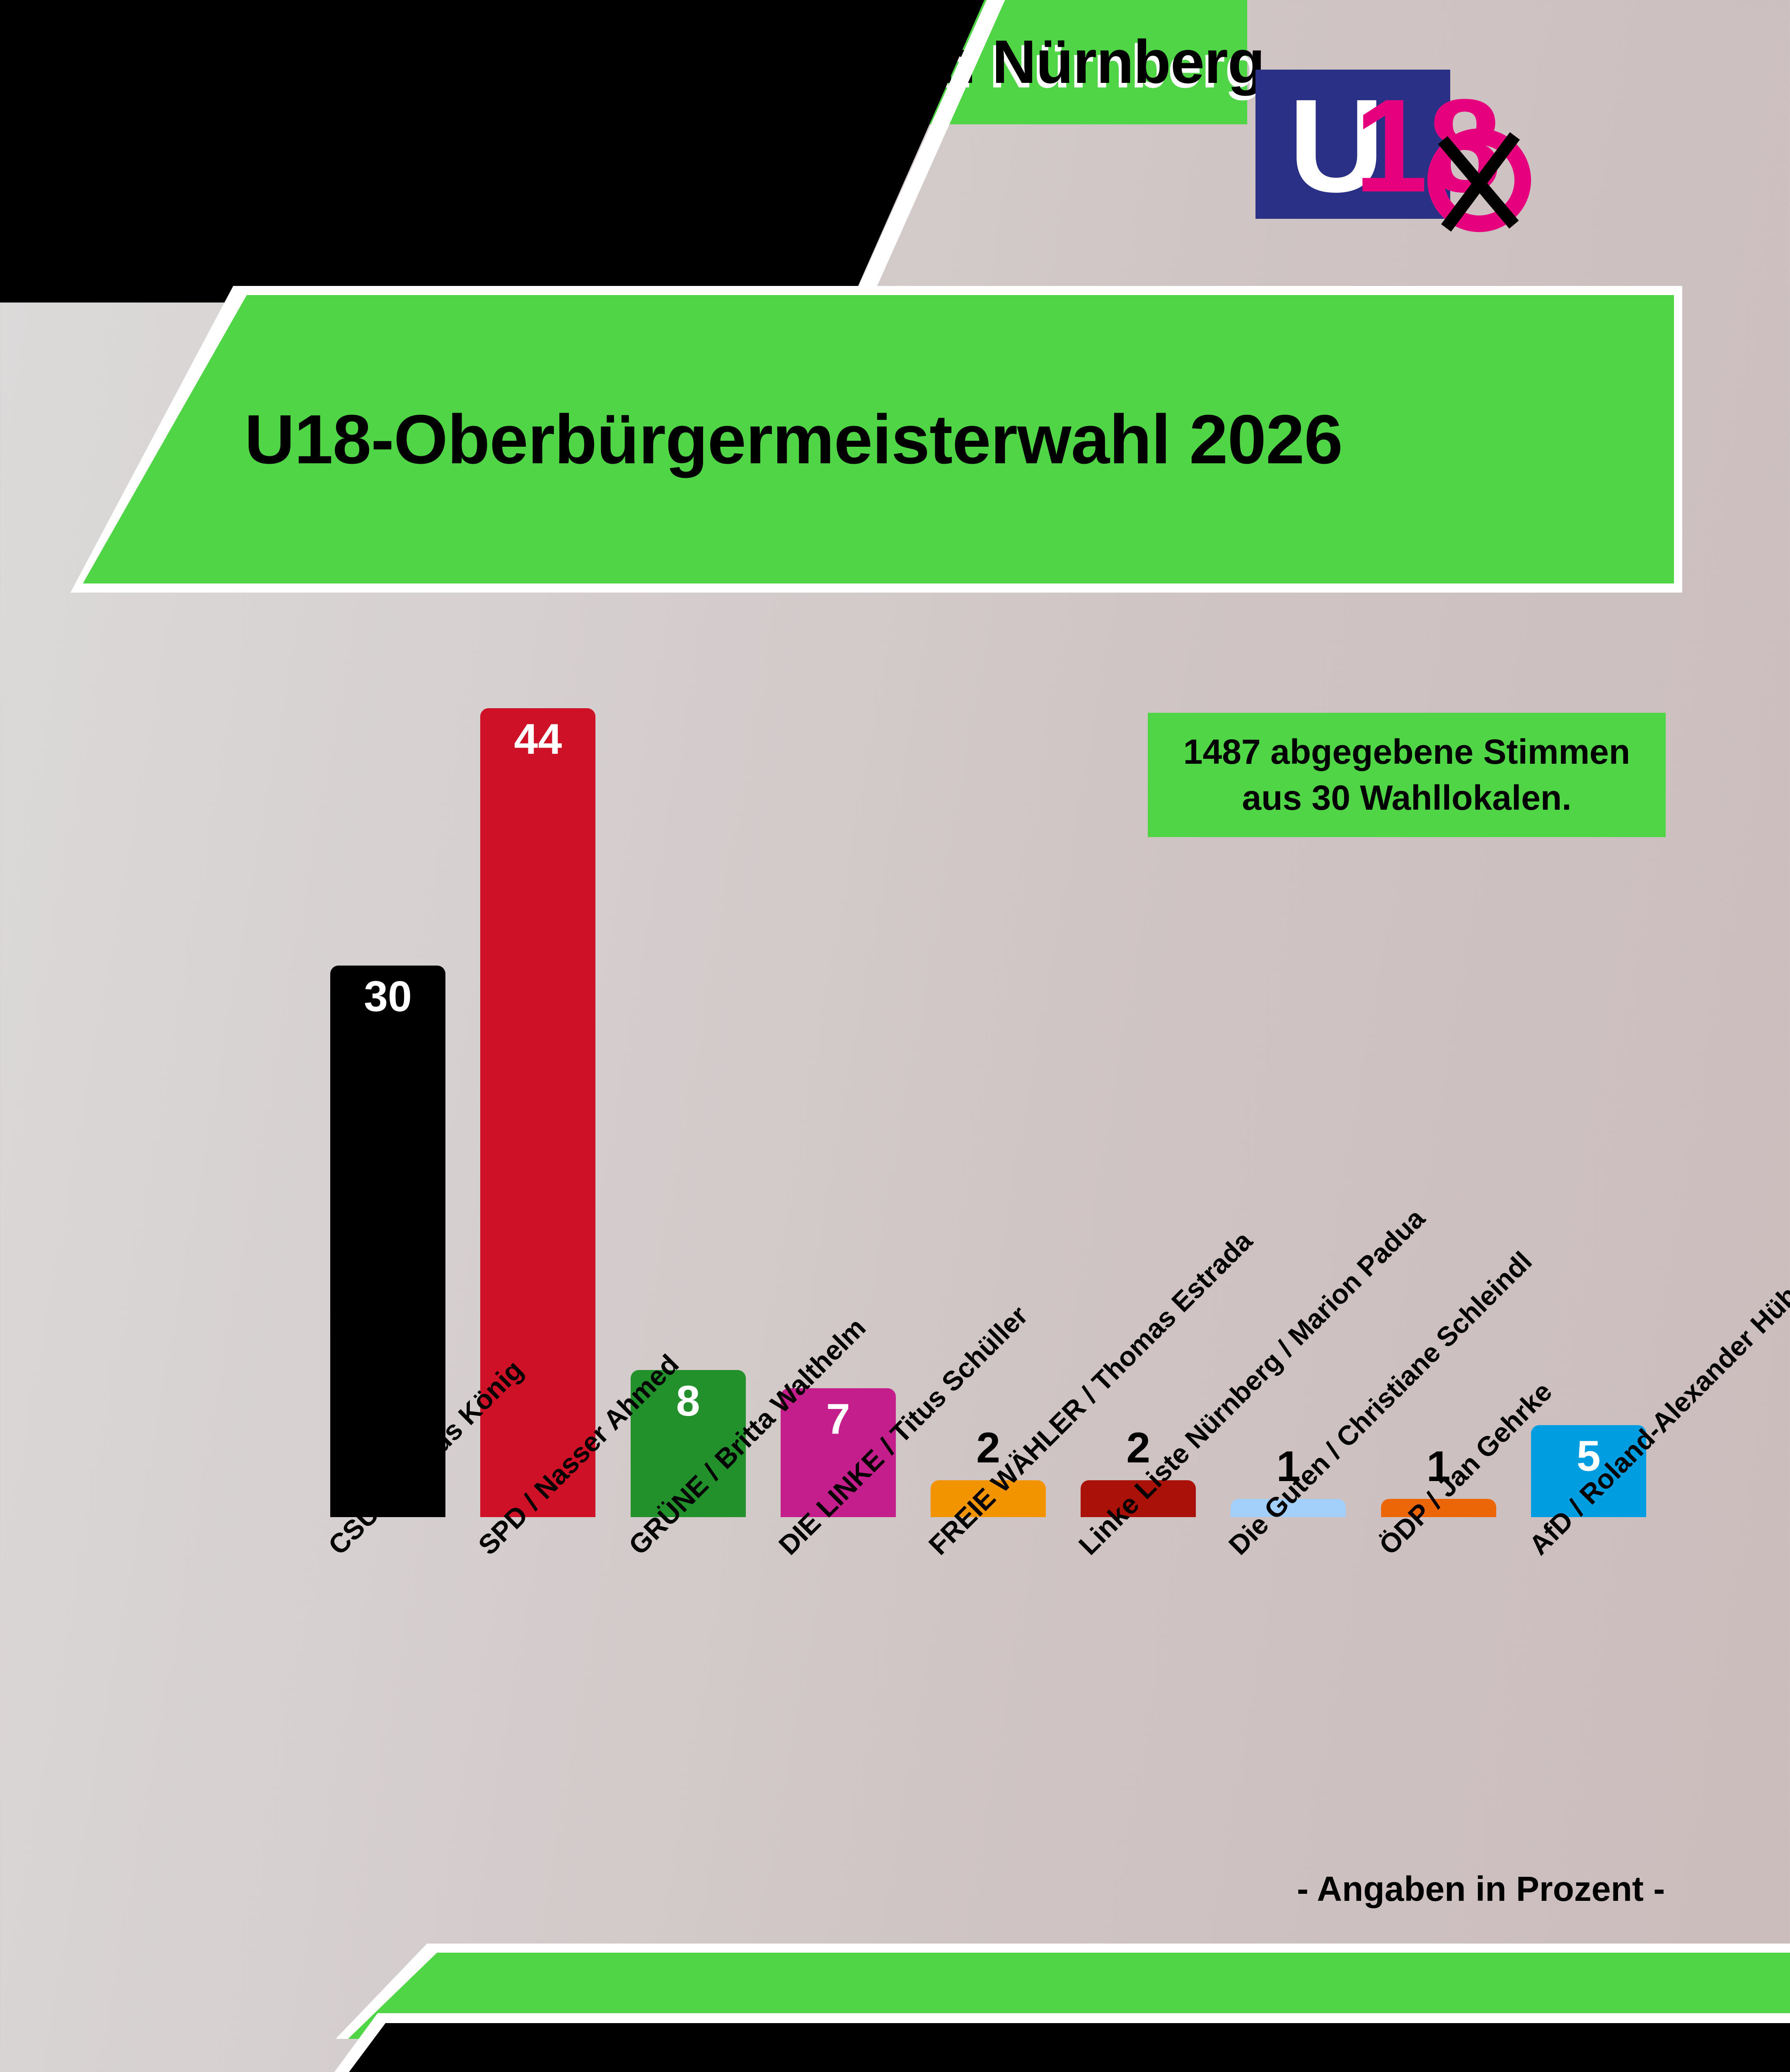  I want to click on bar-slot: 7, so click(838, 1094).